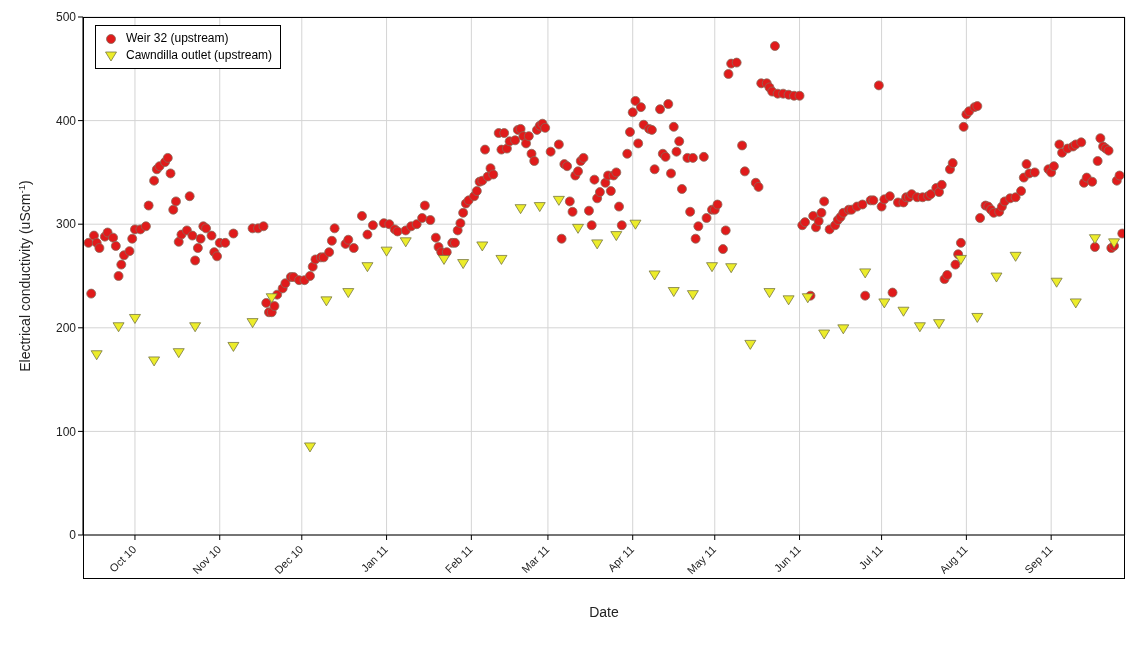 The height and width of the screenshot is (669, 1143). I want to click on x-tick-label: Dec 10, so click(289, 559).